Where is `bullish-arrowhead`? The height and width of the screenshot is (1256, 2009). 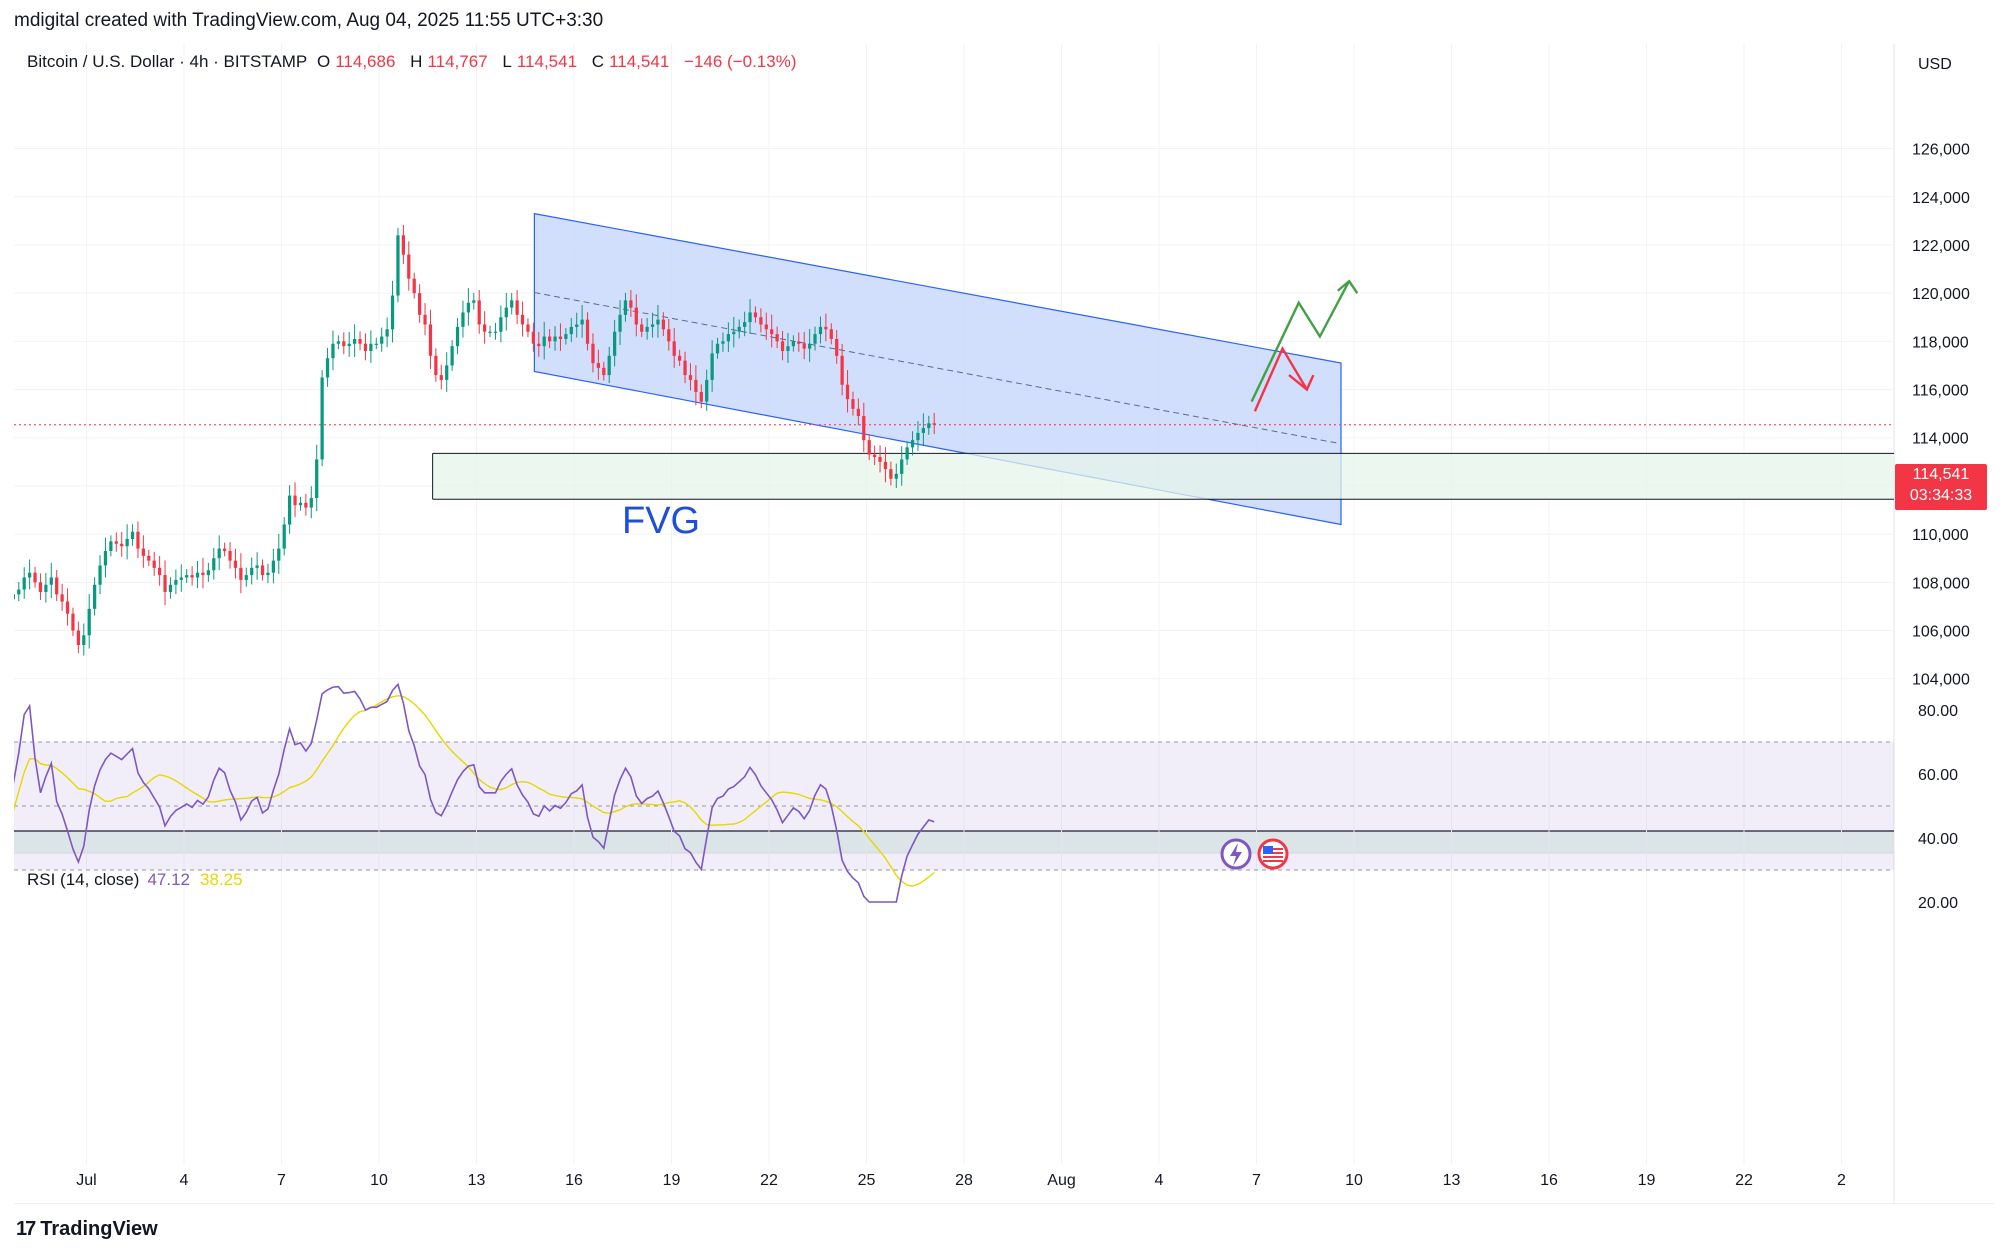 bullish-arrowhead is located at coordinates (1347, 286).